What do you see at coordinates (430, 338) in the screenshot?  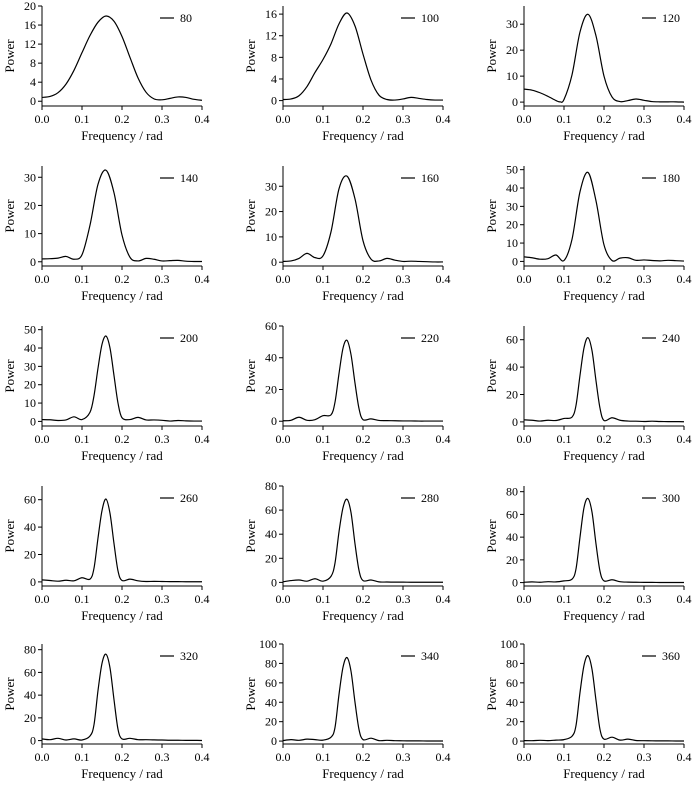 I see `legend-label: 220` at bounding box center [430, 338].